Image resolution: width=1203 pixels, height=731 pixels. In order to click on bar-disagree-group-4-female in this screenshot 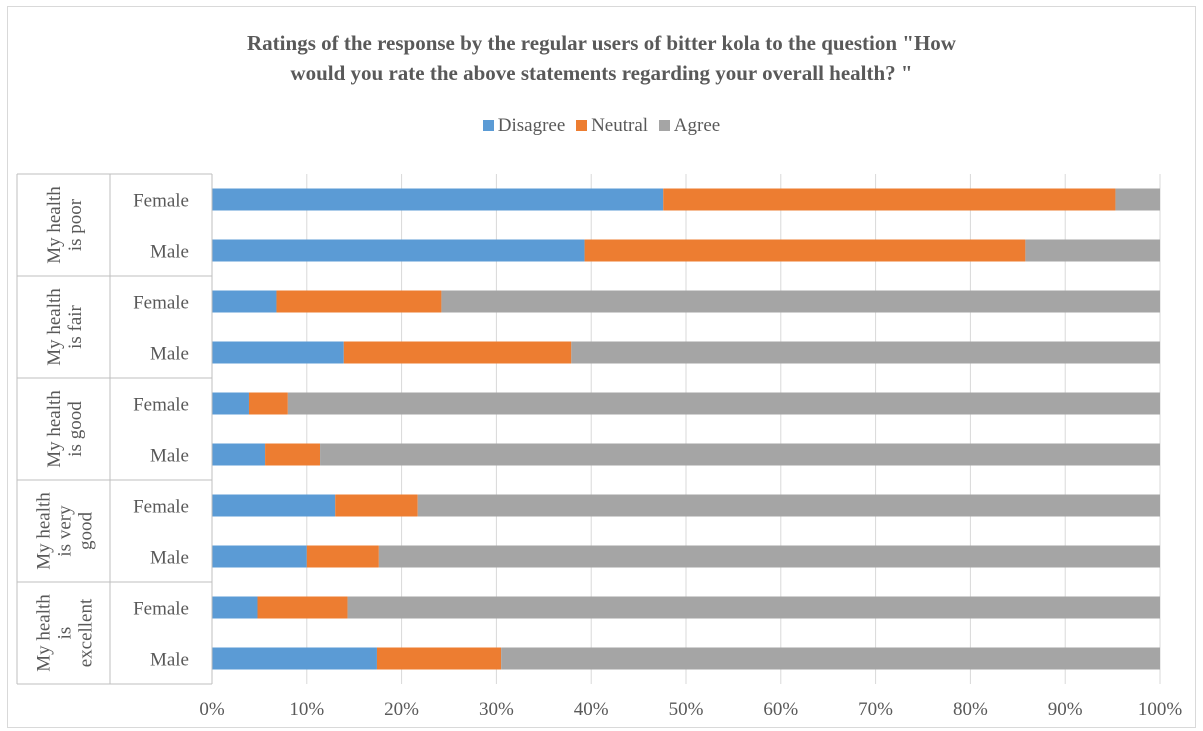, I will do `click(235, 607)`.